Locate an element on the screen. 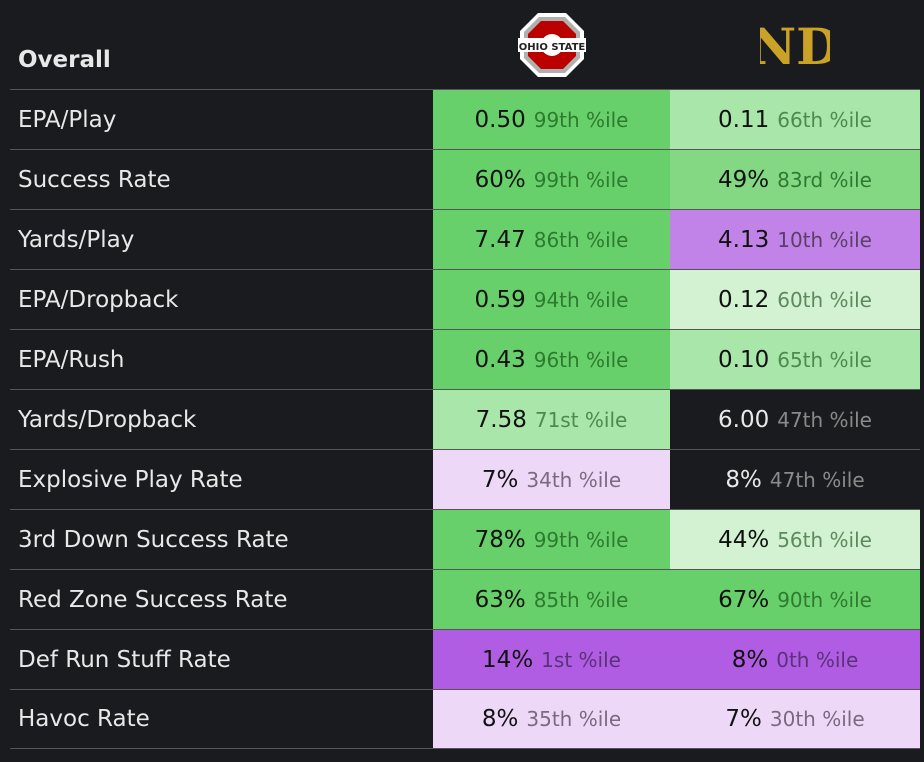 The image size is (924, 762). ohio-state-value-cell: 0.59 94th %ile is located at coordinates (551, 299).